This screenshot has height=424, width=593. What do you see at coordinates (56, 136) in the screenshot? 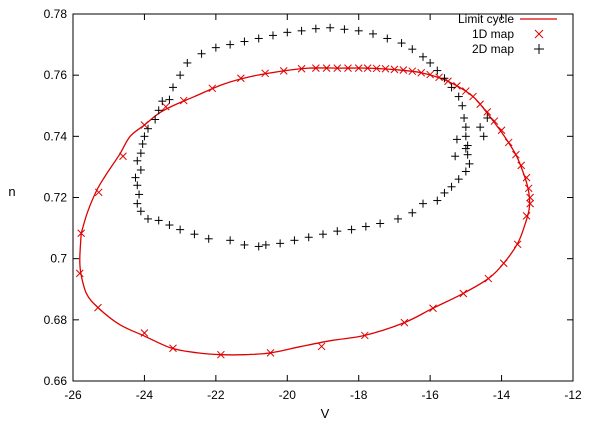
I see `y-tick-label: 0.74` at bounding box center [56, 136].